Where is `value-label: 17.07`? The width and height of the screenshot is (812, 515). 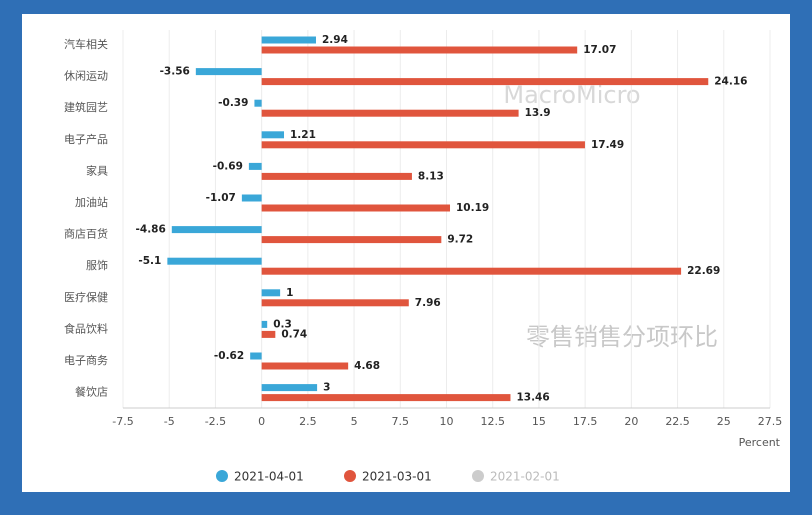
value-label: 17.07 is located at coordinates (599, 50).